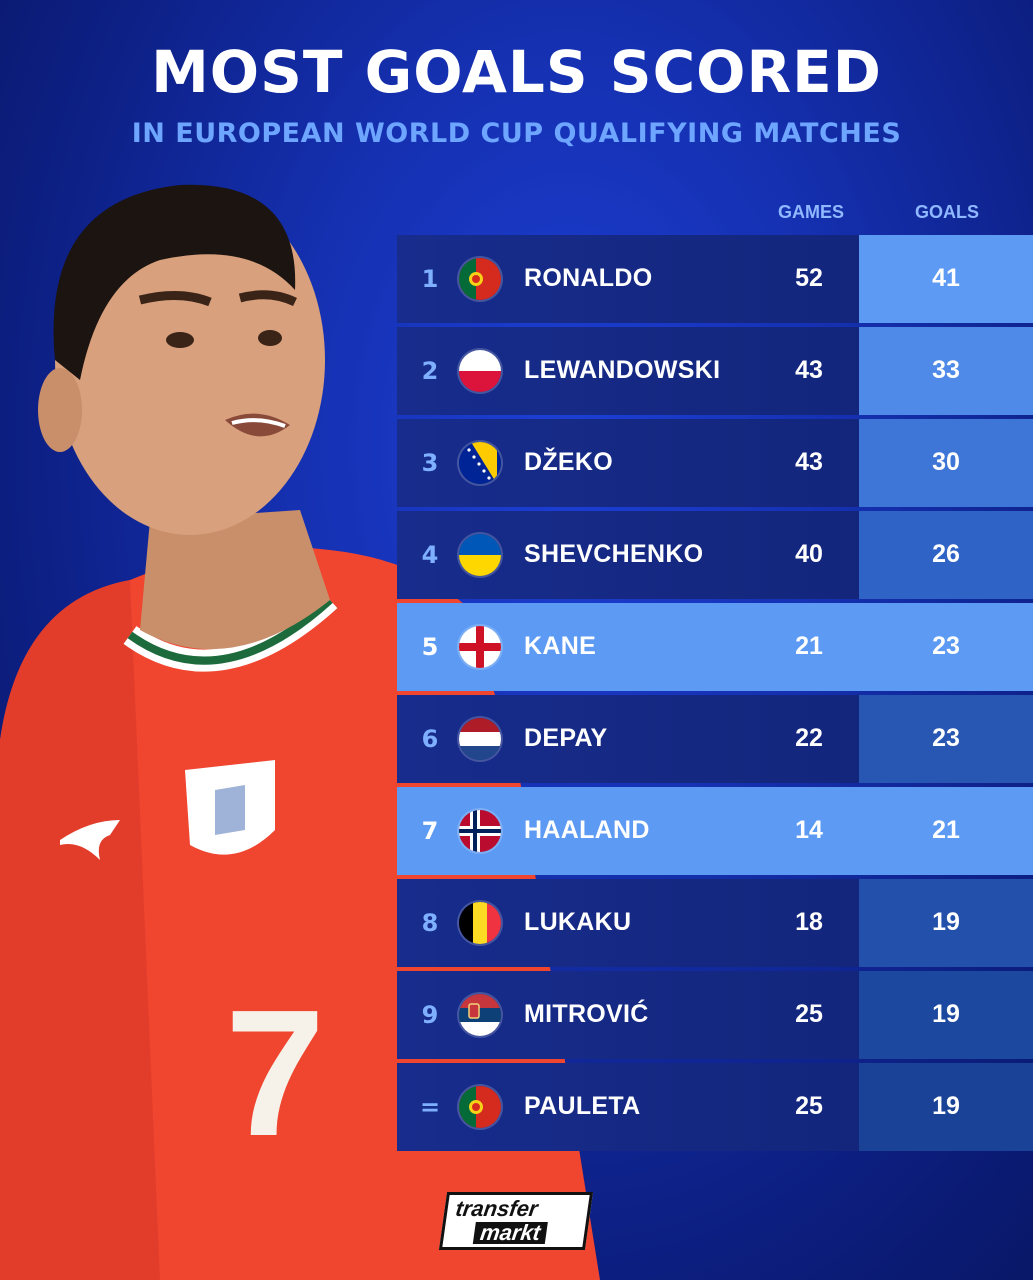 The image size is (1033, 1280). I want to click on player-name: HAALAND, so click(587, 830).